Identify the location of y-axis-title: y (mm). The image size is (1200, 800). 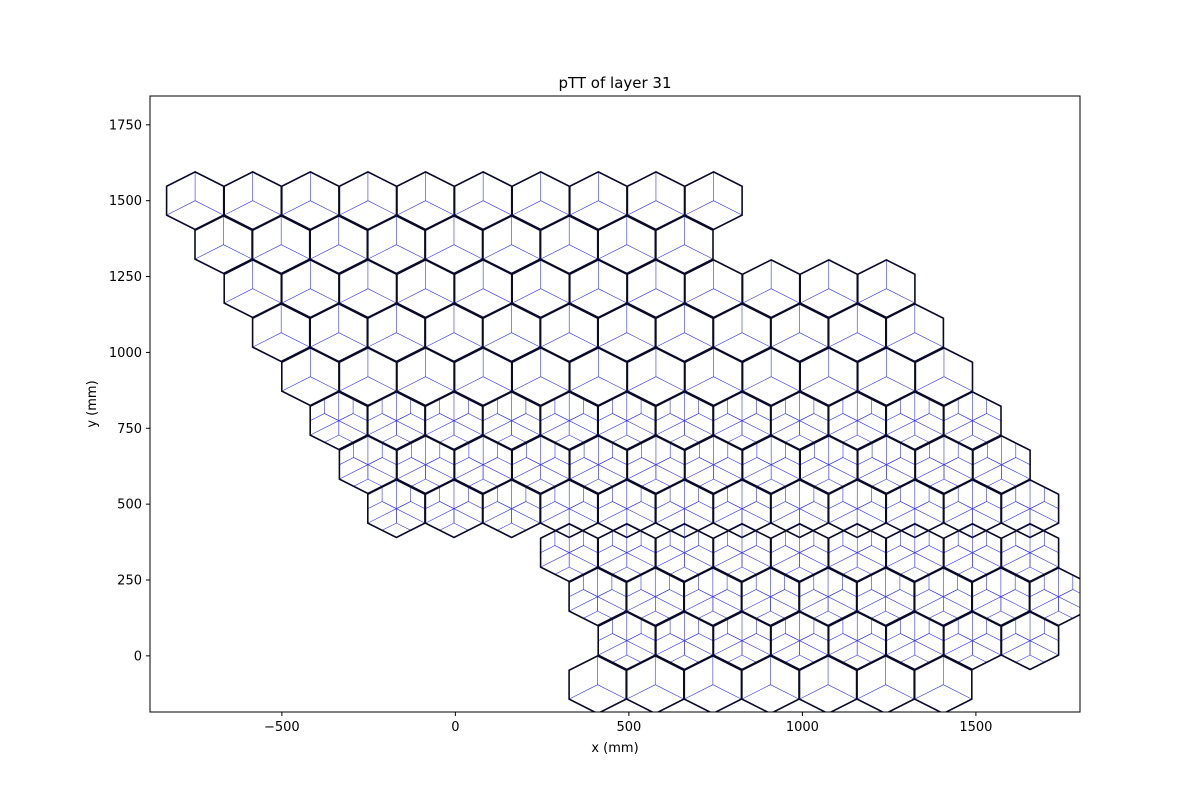
(92, 403).